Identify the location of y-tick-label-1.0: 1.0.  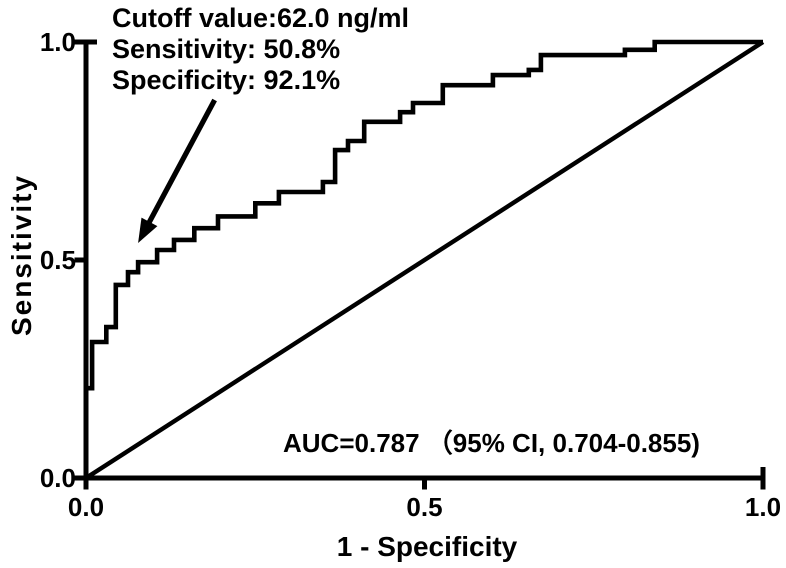
(57, 42).